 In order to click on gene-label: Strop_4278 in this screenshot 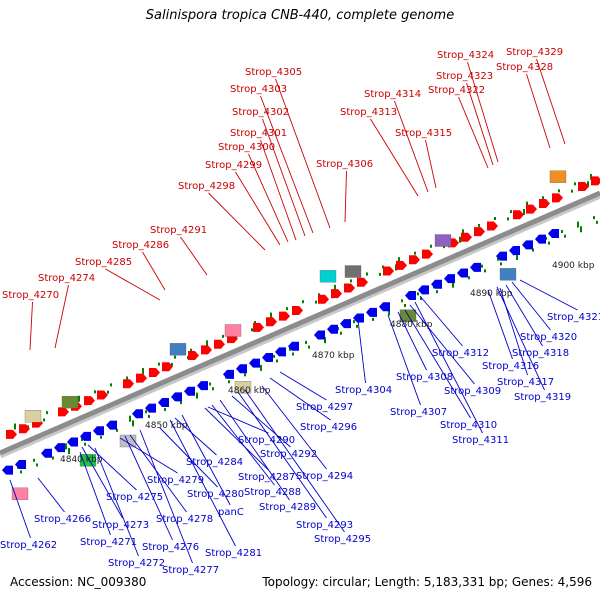, I will do `click(184, 519)`.